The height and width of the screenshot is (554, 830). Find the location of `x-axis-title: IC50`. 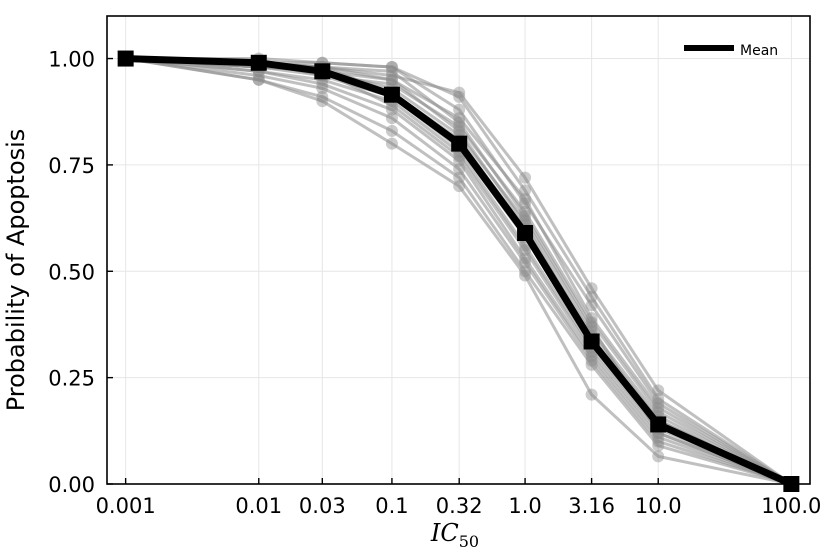

x-axis-title: IC50 is located at coordinates (454, 535).